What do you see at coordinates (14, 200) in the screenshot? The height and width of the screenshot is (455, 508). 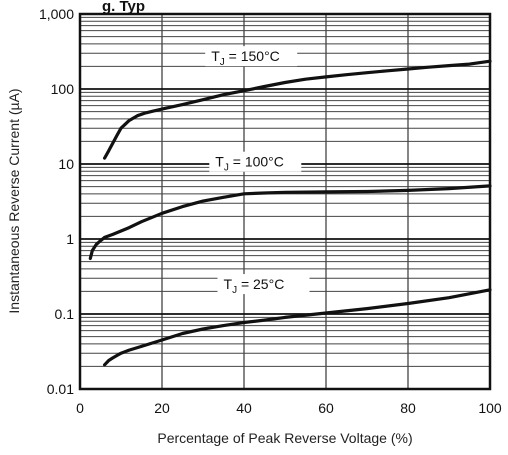 I see `y-axis-label: Instantaneous Reverse Current (µA)` at bounding box center [14, 200].